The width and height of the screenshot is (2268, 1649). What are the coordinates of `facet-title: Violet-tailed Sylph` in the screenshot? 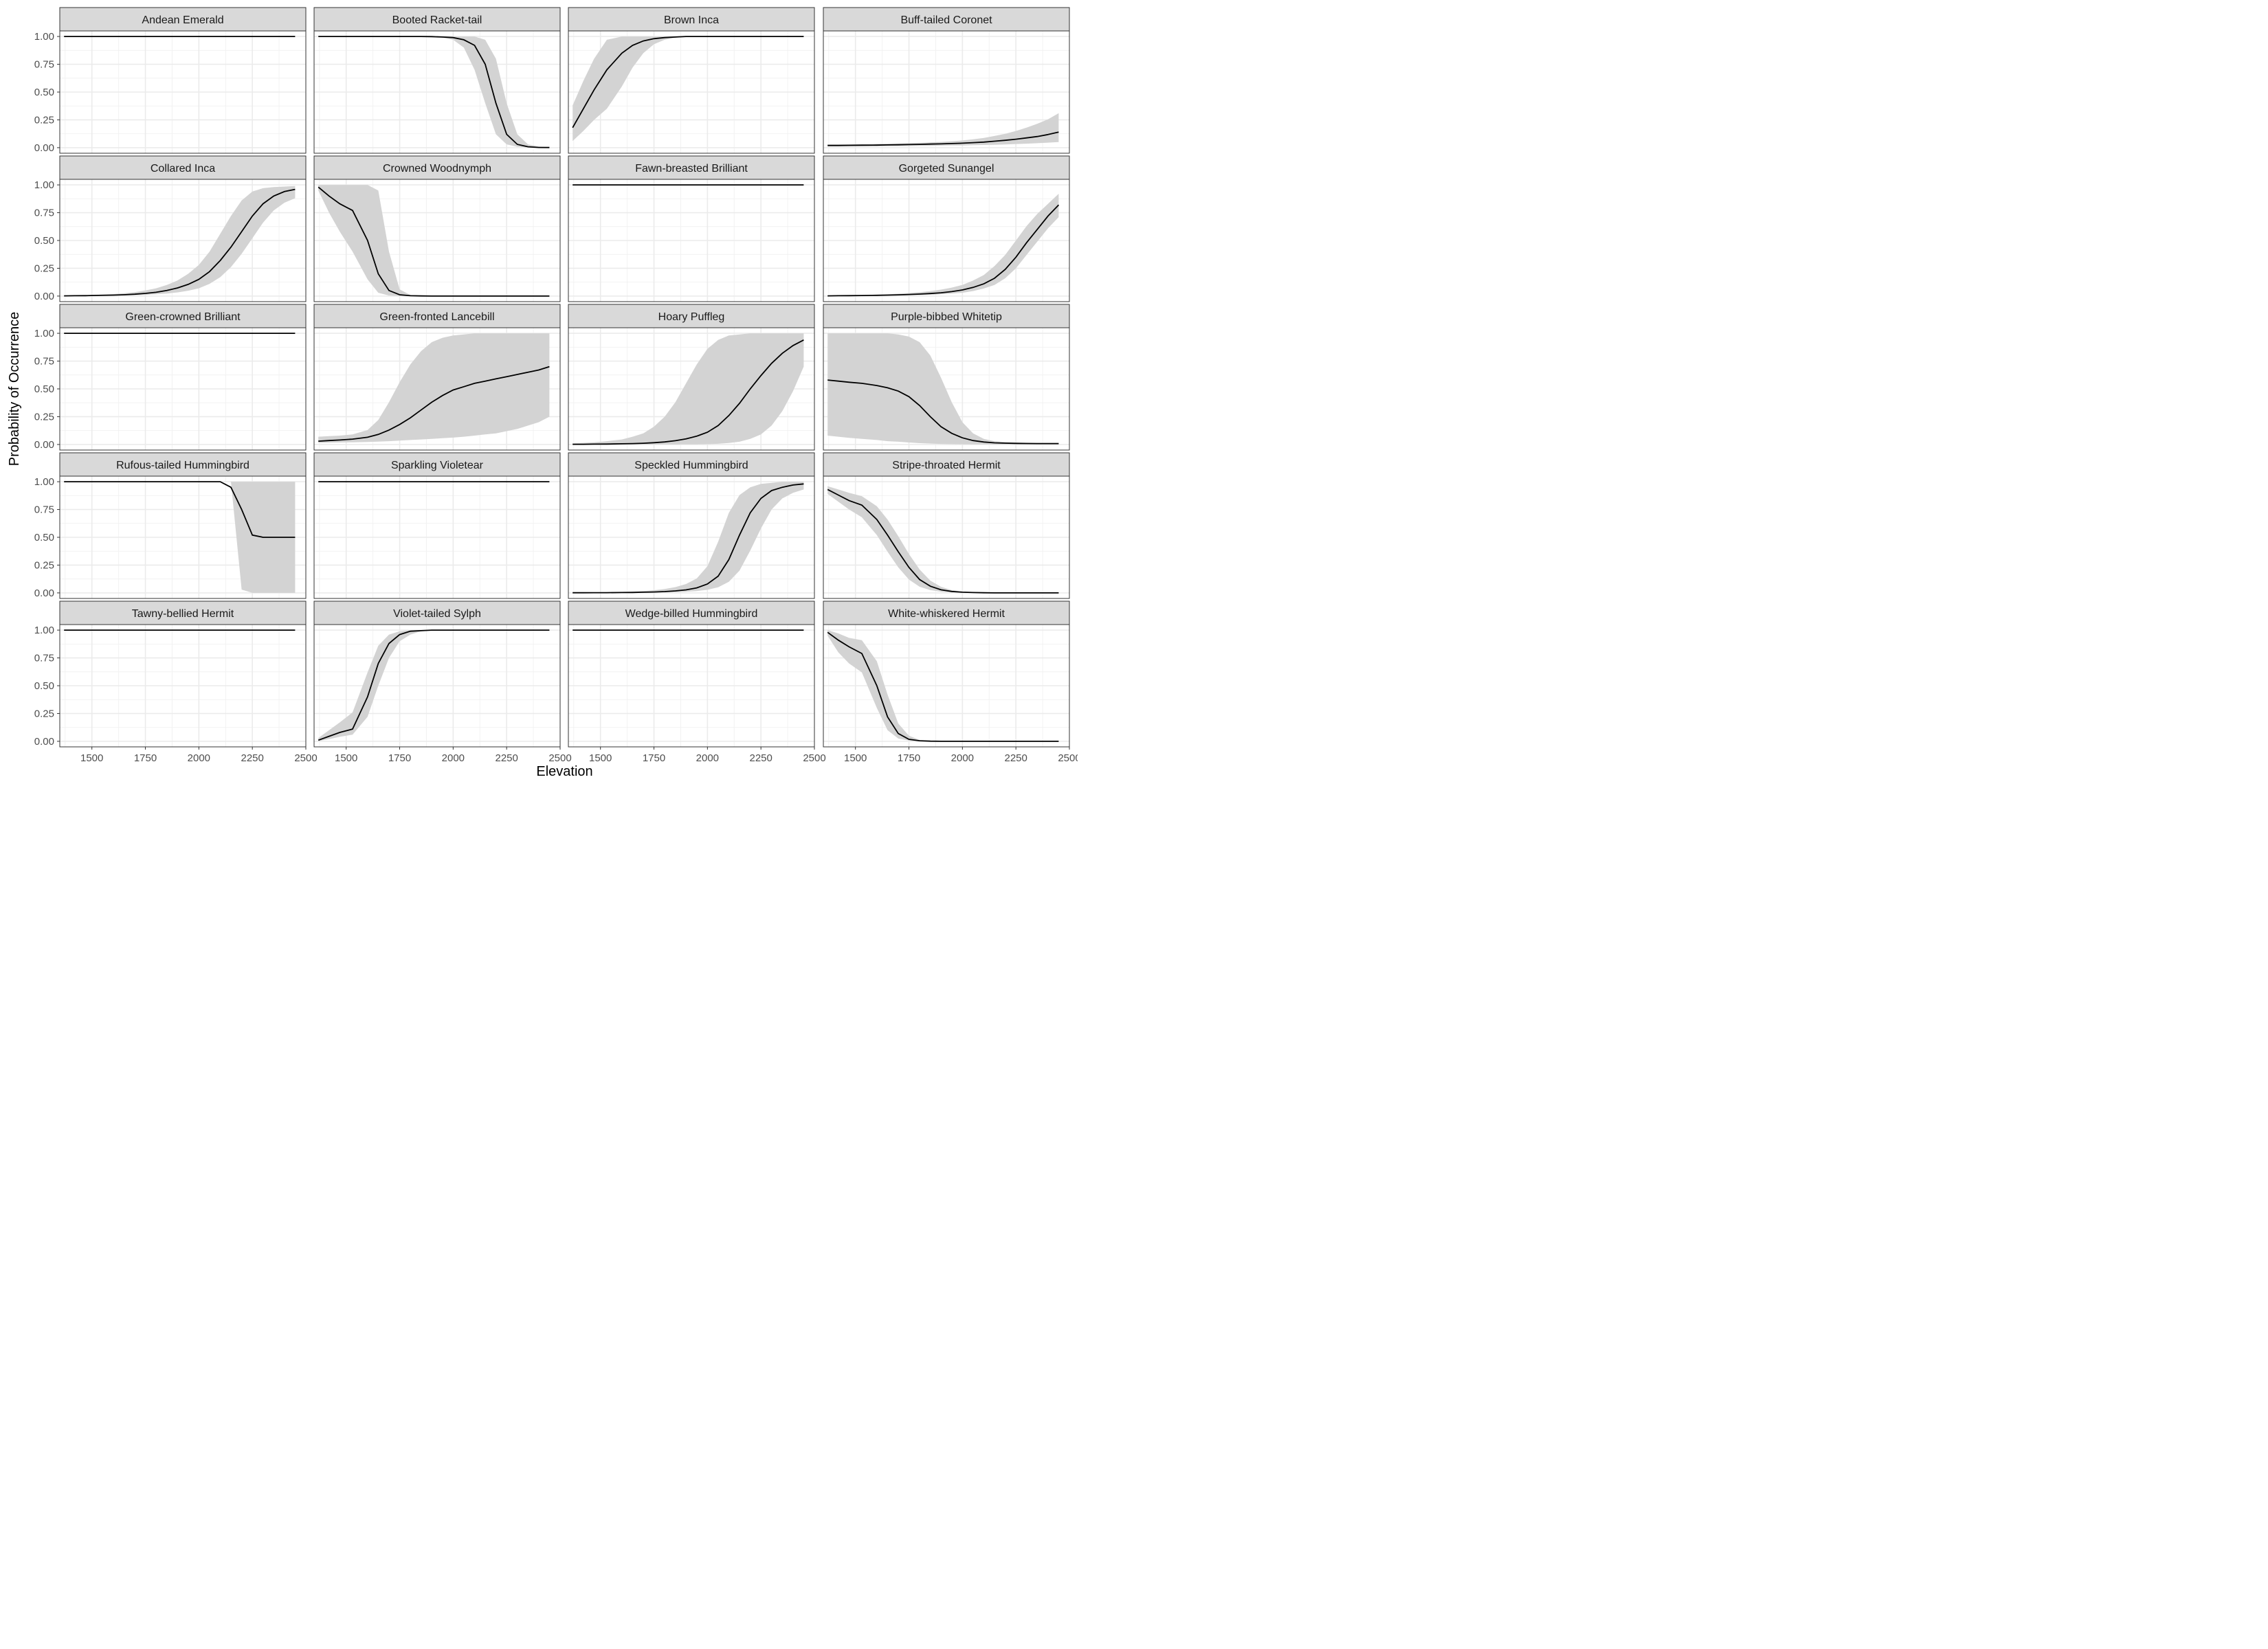 It's located at (437, 614).